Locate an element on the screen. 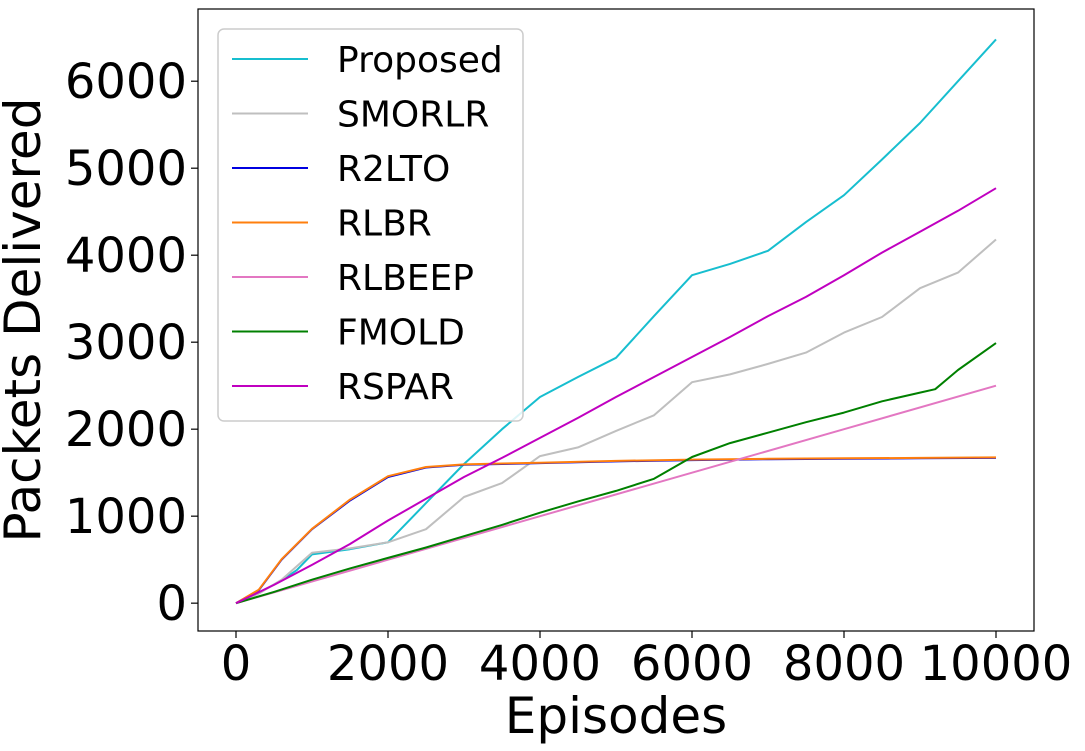 The width and height of the screenshot is (1085, 751). y-tick-label: 3000 is located at coordinates (126, 343).